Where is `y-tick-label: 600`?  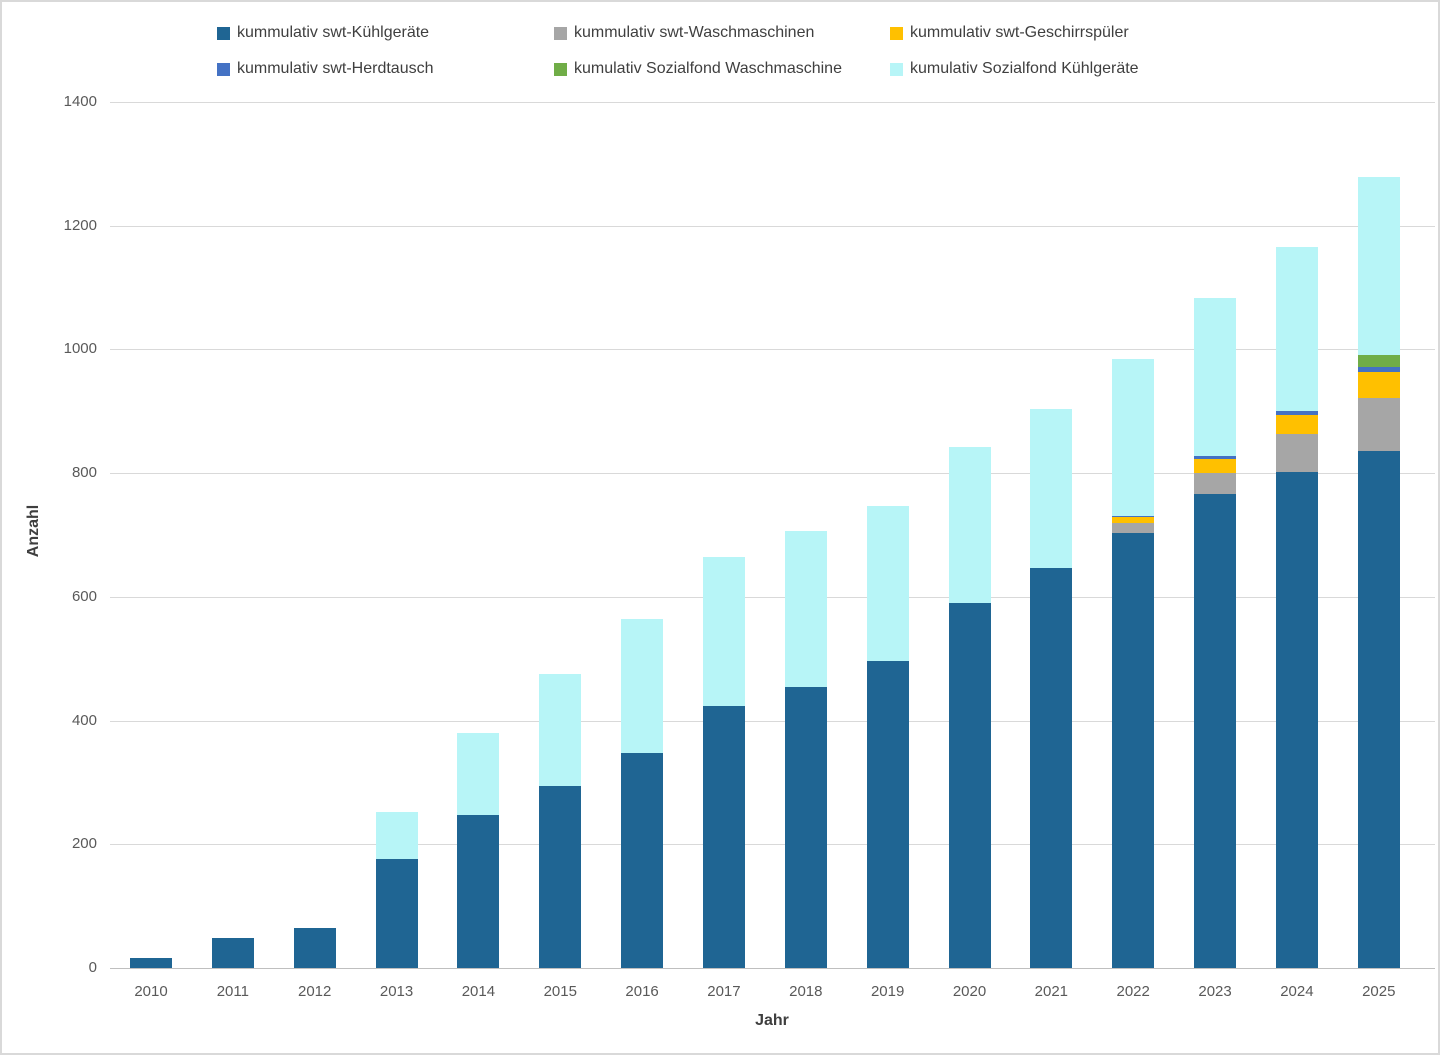 y-tick-label: 600 is located at coordinates (84, 596).